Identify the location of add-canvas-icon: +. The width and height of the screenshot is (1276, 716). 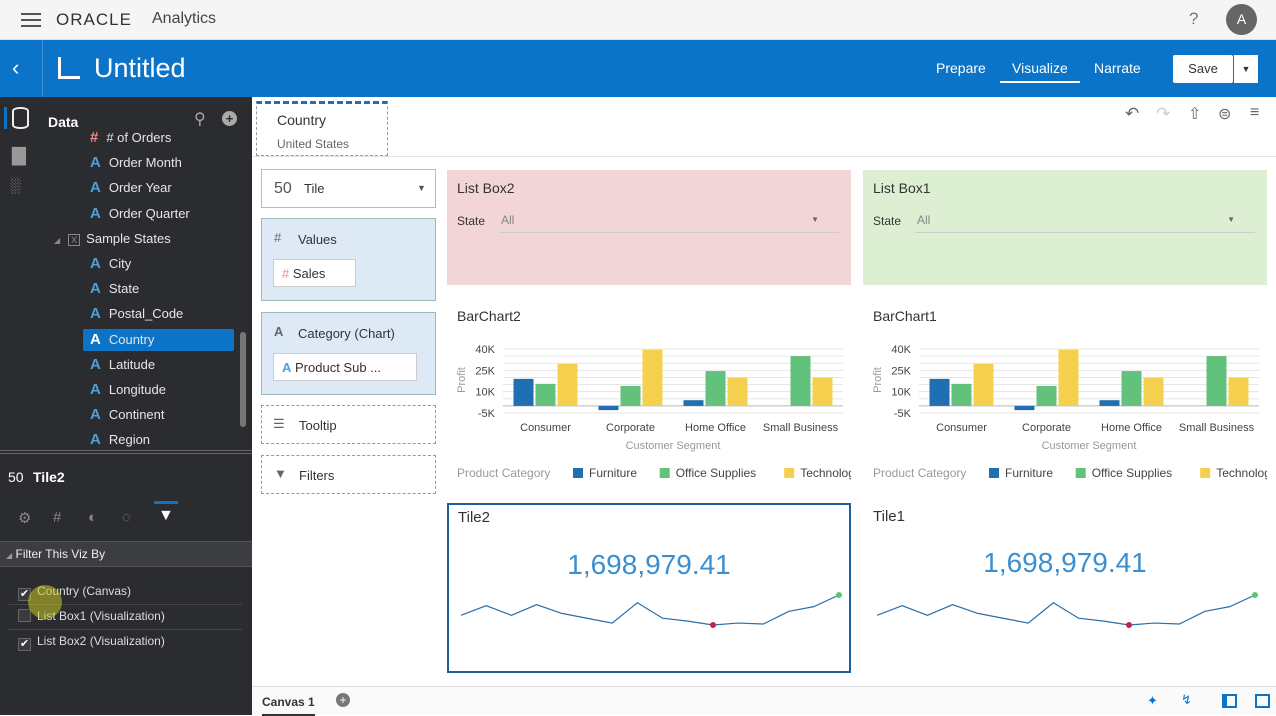
(343, 700).